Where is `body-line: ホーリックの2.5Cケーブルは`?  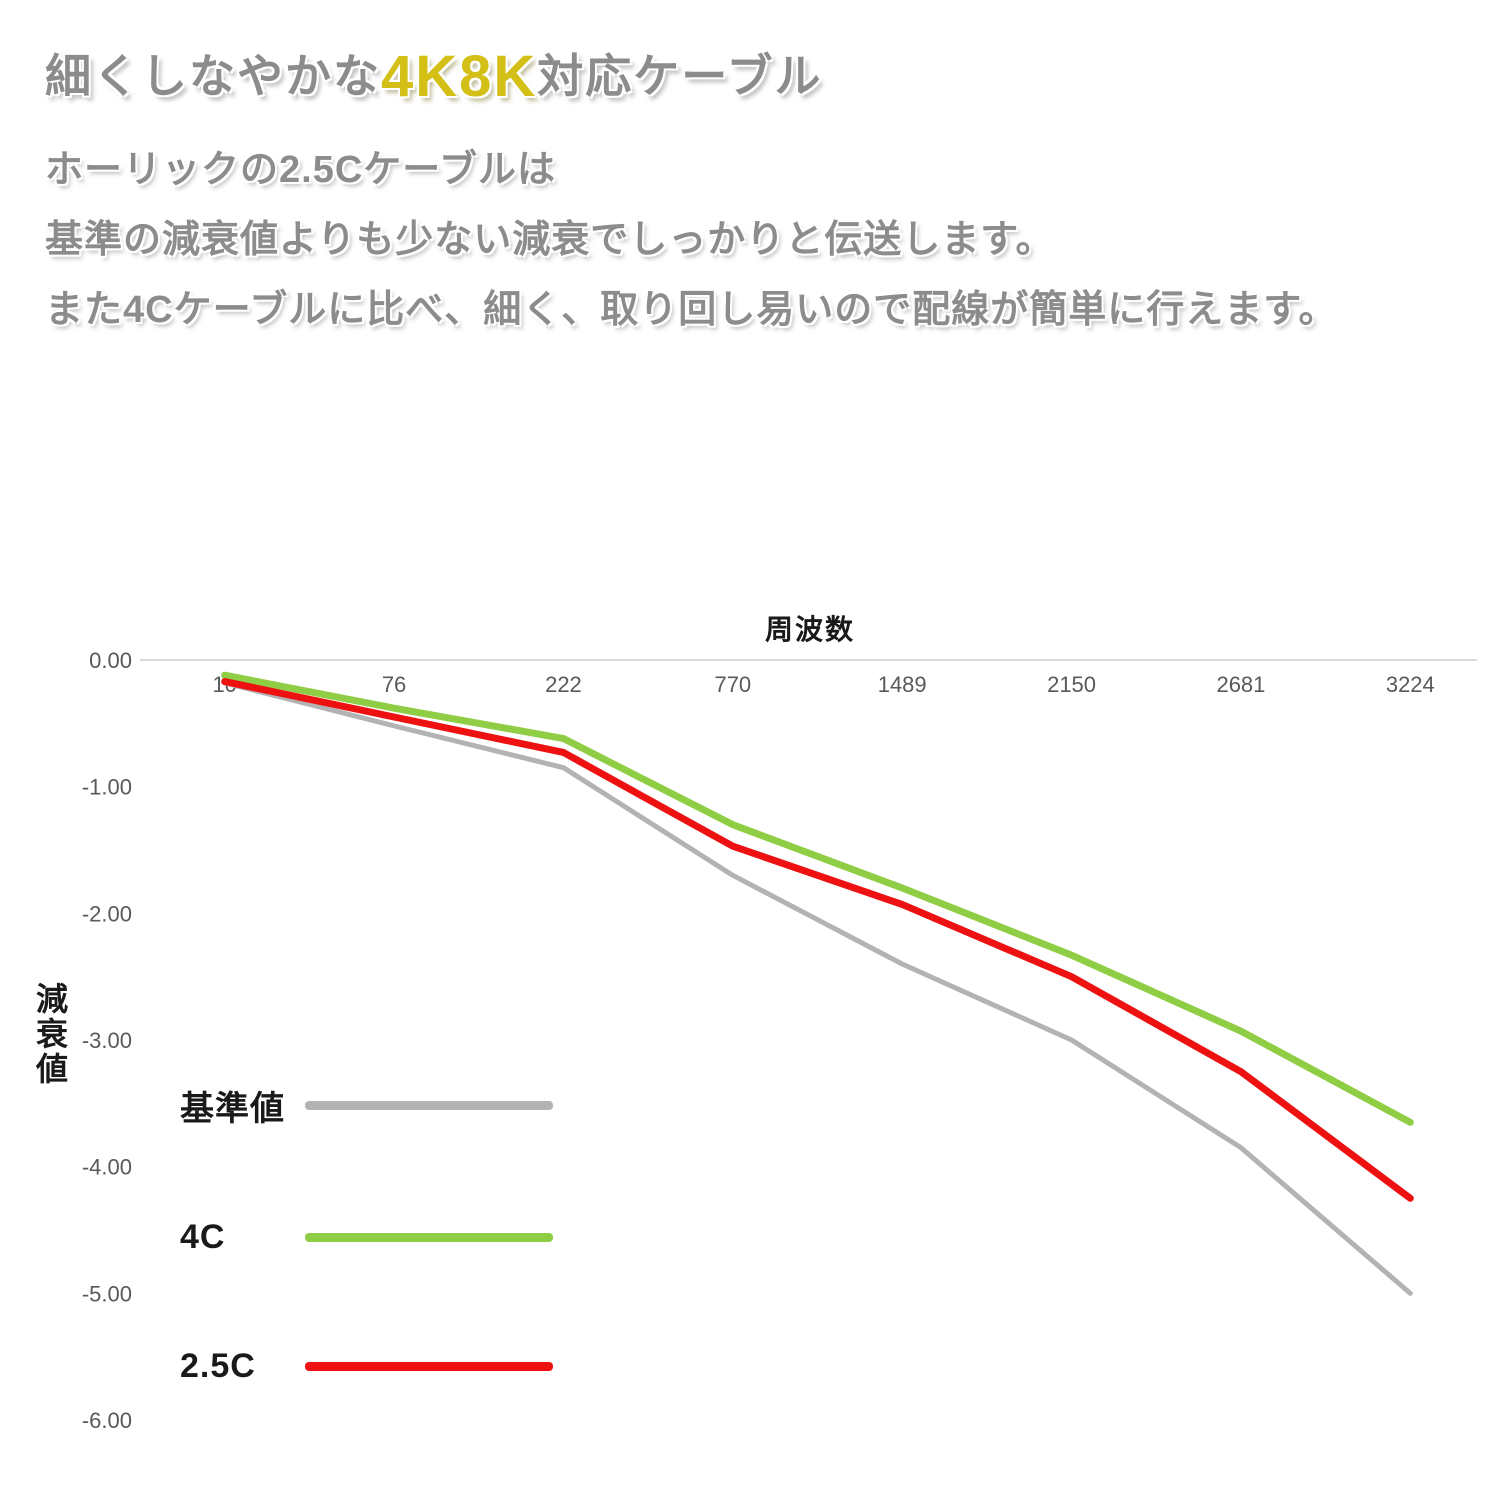 body-line: ホーリックの2.5Cケーブルは is located at coordinates (300, 170).